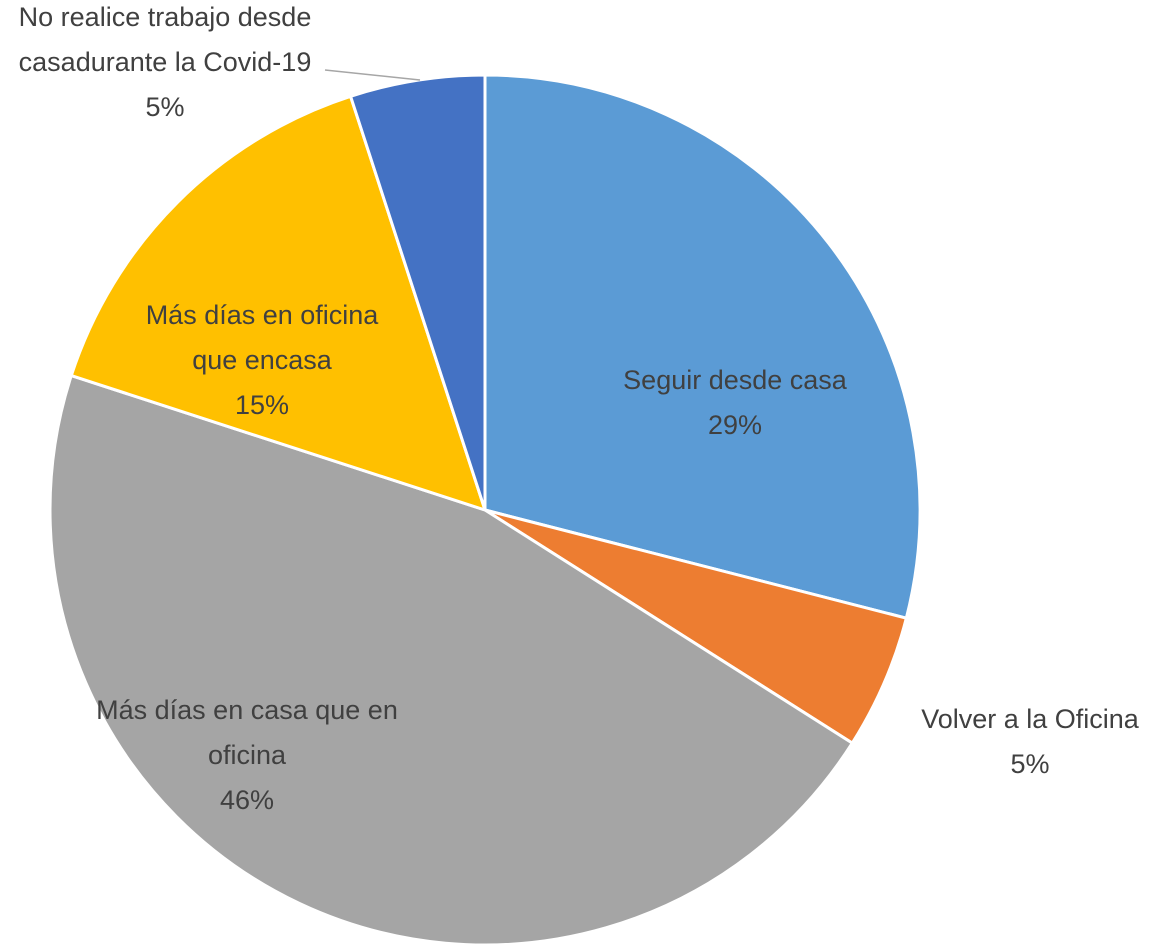 The image size is (1171, 947). What do you see at coordinates (735, 380) in the screenshot?
I see `category-label: Seguir desde casa` at bounding box center [735, 380].